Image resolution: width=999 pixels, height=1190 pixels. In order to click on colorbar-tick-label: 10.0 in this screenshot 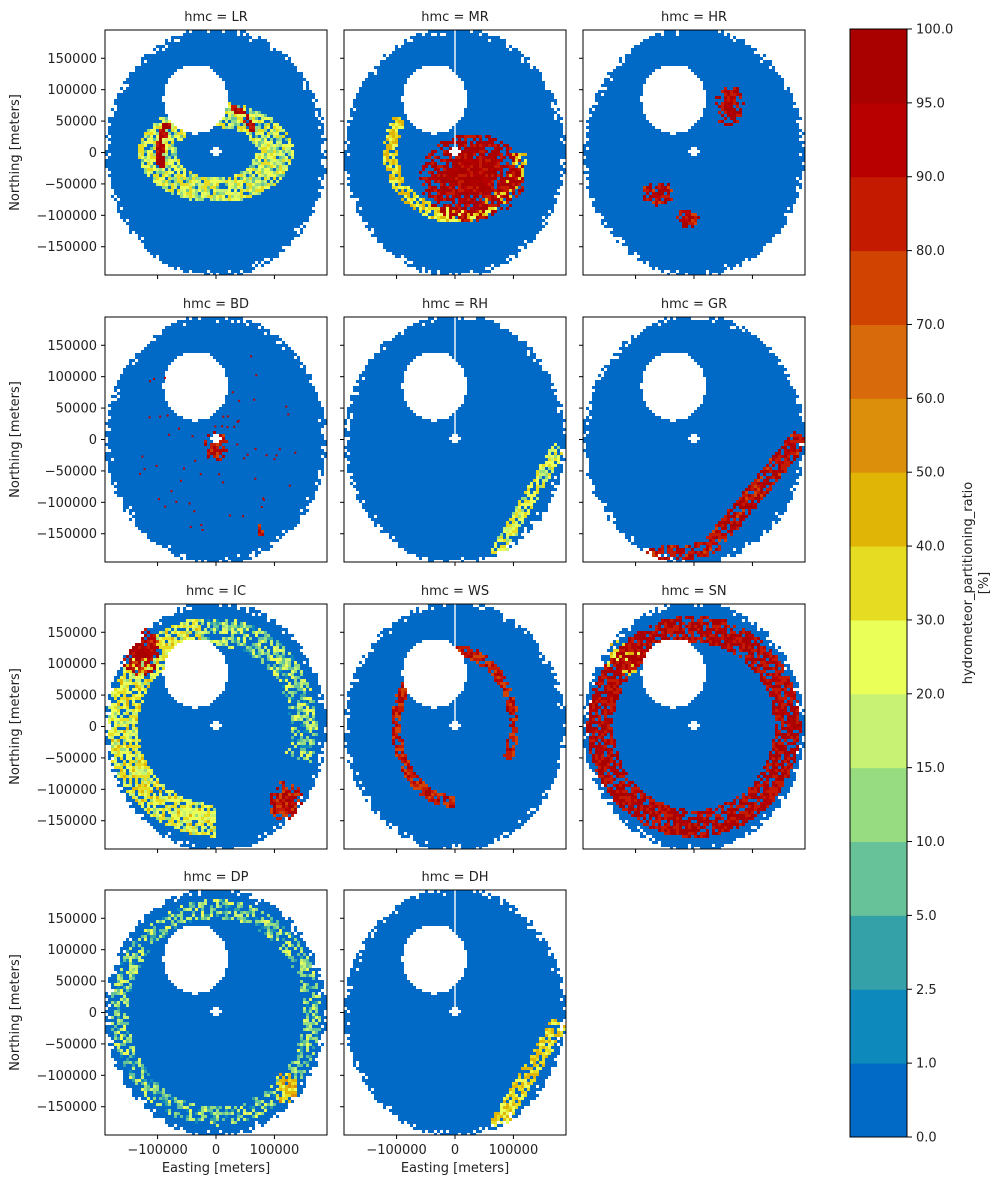, I will do `click(930, 842)`.